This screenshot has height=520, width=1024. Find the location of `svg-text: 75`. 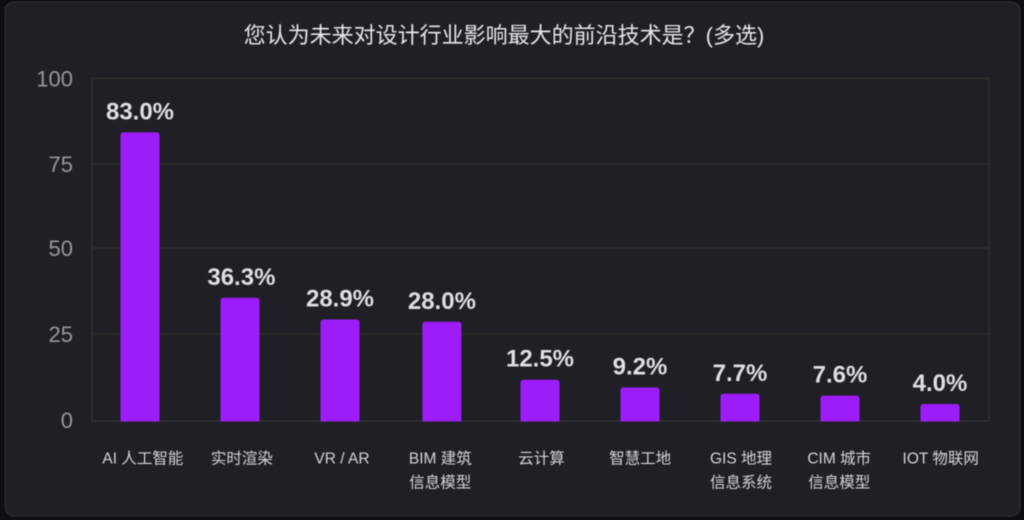

svg-text: 75 is located at coordinates (61, 164).